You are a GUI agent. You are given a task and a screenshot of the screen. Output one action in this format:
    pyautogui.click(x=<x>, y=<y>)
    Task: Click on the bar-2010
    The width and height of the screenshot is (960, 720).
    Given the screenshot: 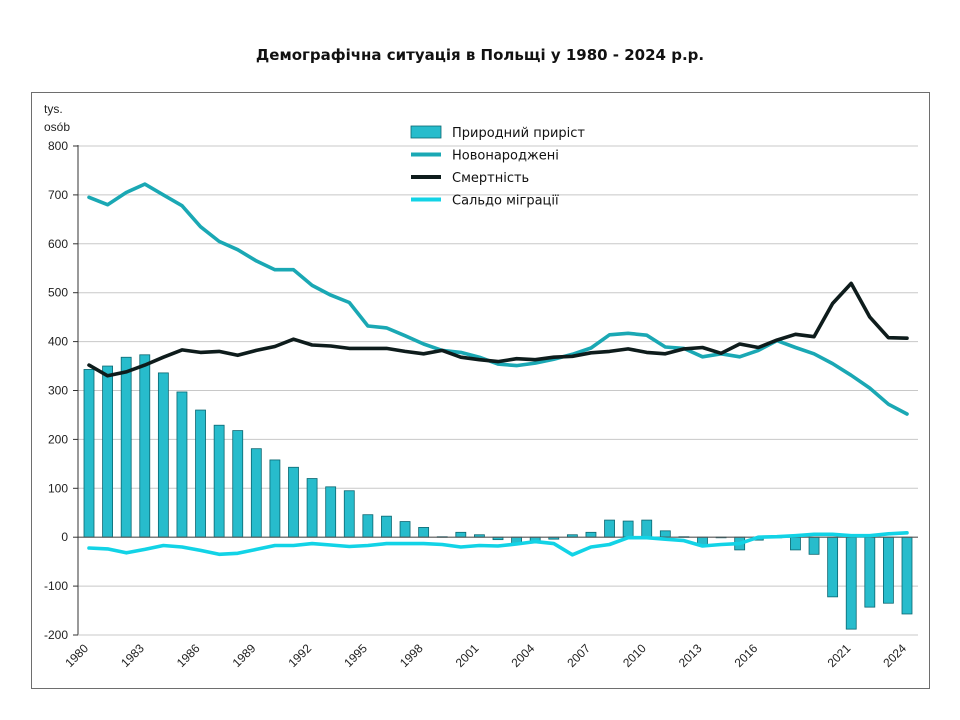 What is the action you would take?
    pyautogui.click(x=647, y=528)
    